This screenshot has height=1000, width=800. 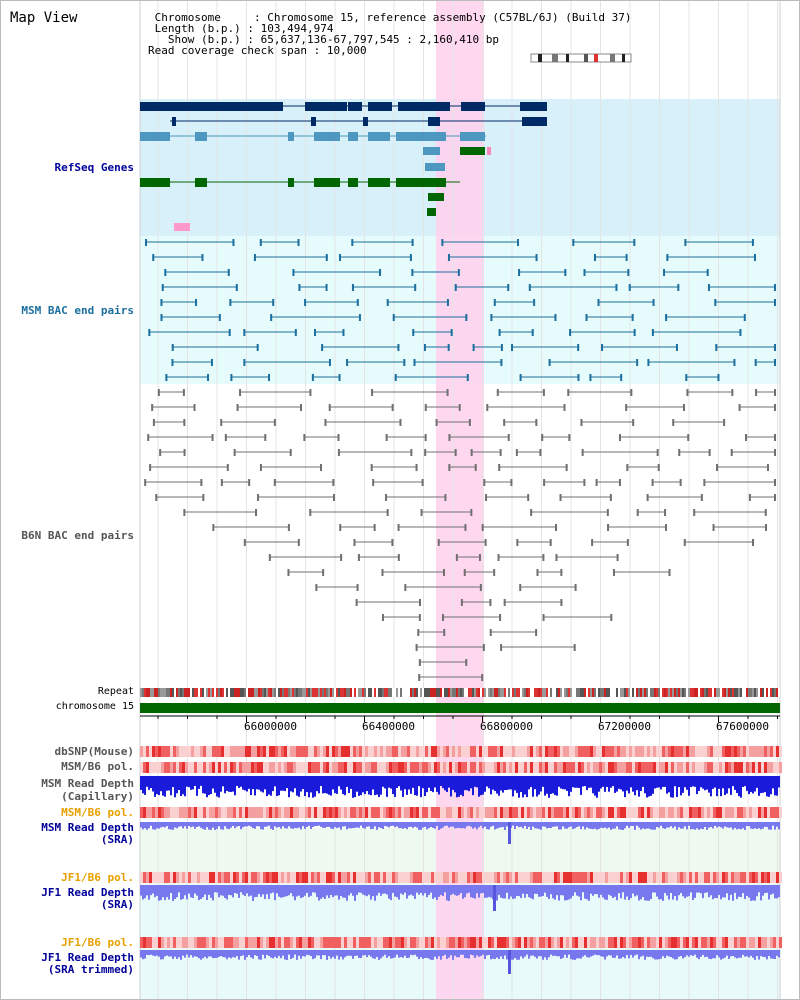 I want to click on track-label-msm-pol-2: MSM/B6 pol., so click(x=97, y=812).